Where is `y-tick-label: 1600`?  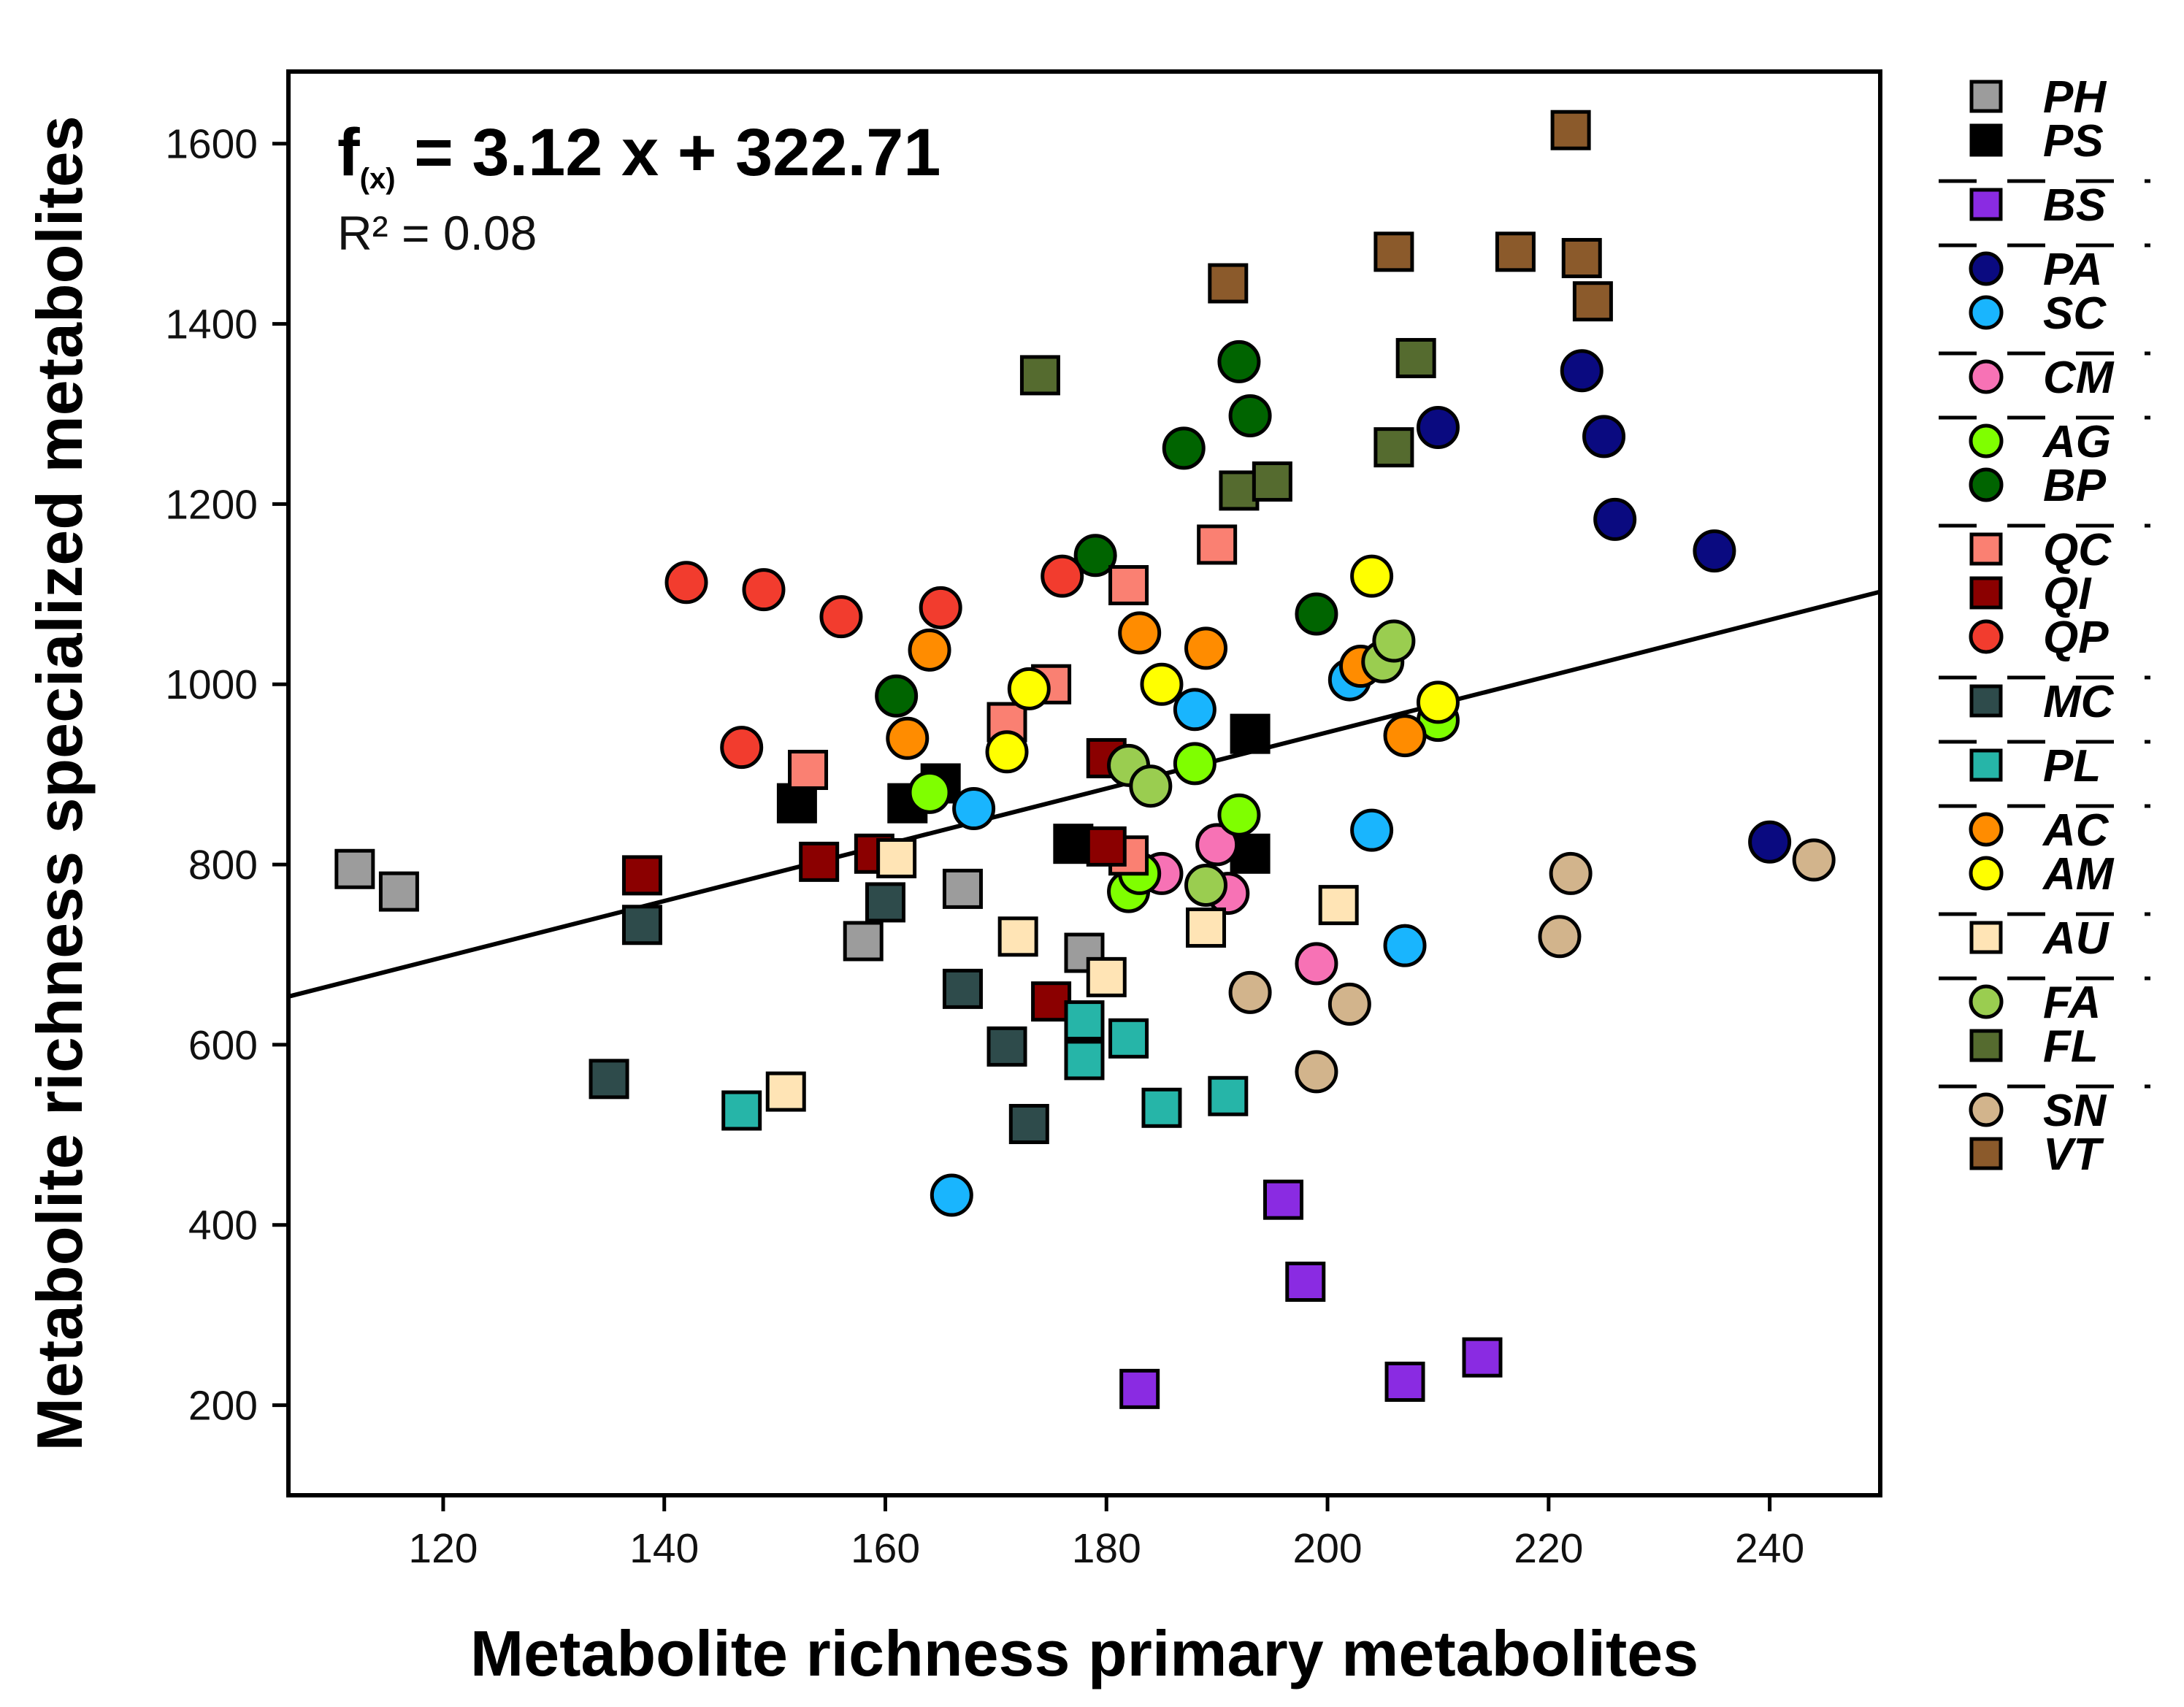
y-tick-label: 1600 is located at coordinates (212, 145).